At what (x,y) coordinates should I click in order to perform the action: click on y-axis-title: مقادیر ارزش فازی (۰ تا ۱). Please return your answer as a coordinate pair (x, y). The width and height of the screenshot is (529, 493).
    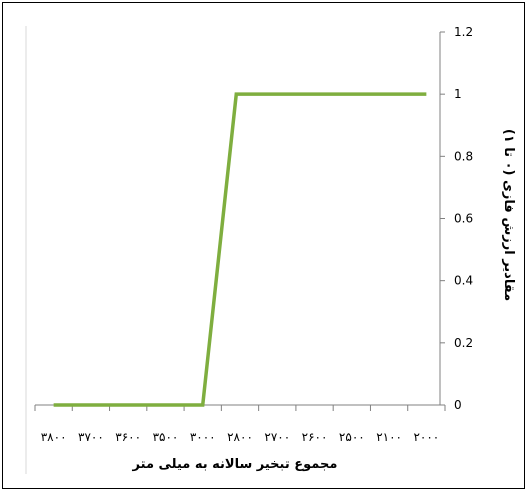
    Looking at the image, I should click on (508, 215).